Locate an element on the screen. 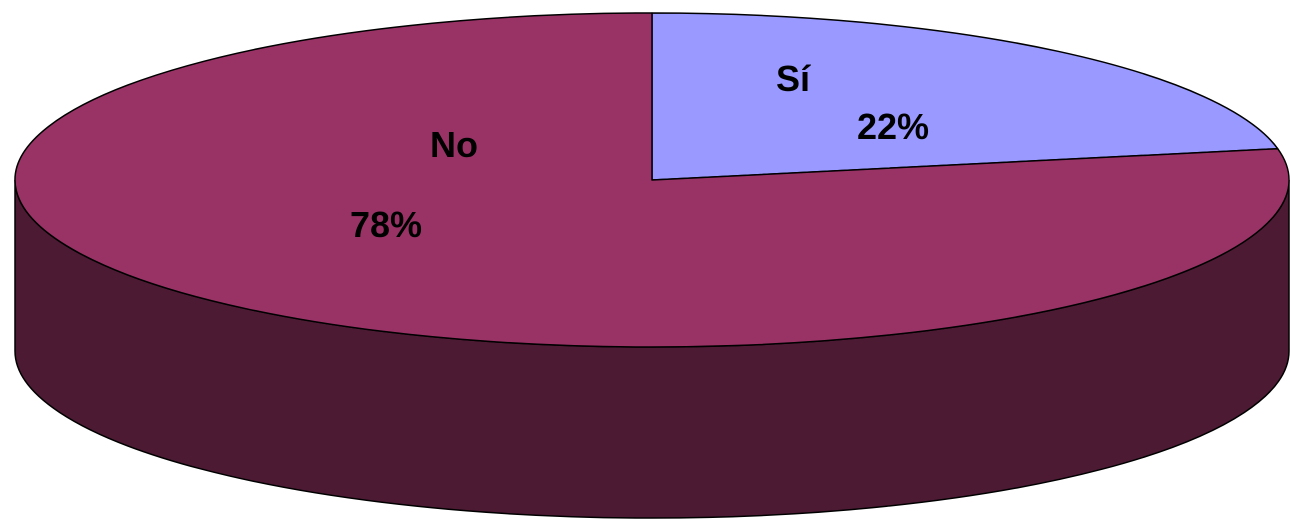 The height and width of the screenshot is (524, 1291). slice-value-si: 22% is located at coordinates (893, 126).